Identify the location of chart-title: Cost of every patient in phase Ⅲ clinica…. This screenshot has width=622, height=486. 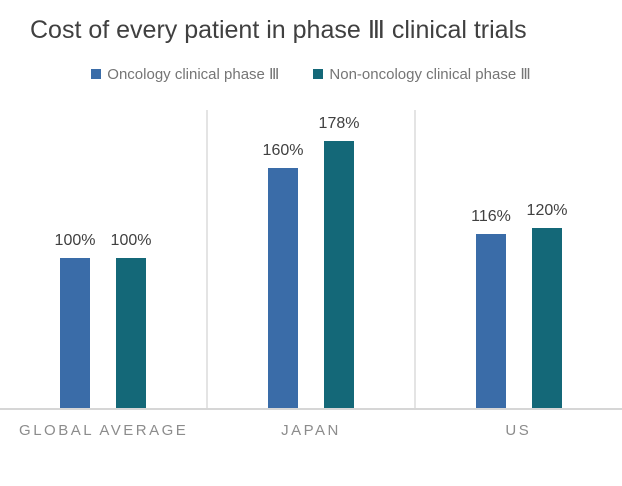
(278, 30).